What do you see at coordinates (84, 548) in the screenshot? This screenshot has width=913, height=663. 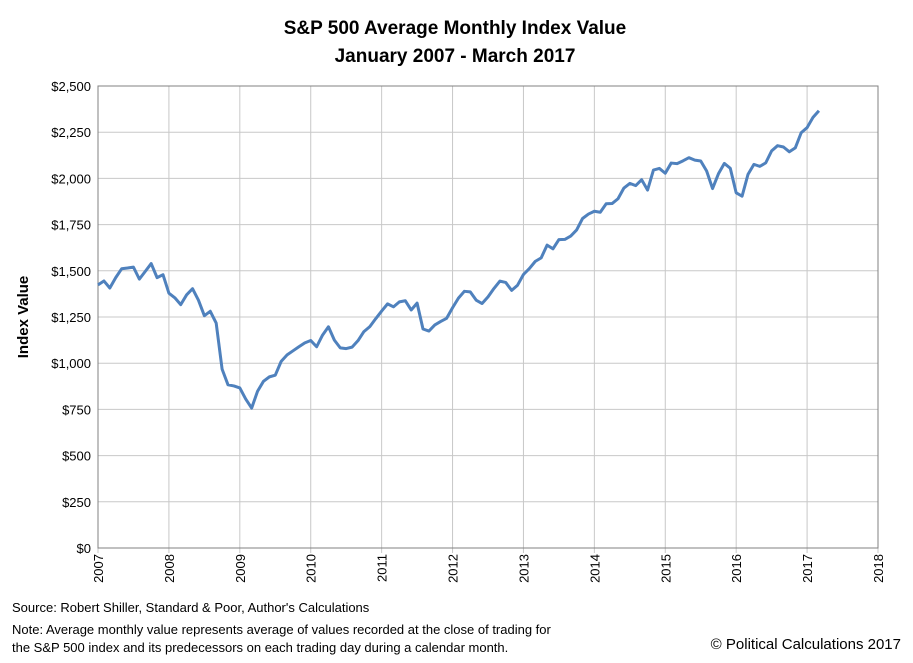 I see `y-tick-label: $0` at bounding box center [84, 548].